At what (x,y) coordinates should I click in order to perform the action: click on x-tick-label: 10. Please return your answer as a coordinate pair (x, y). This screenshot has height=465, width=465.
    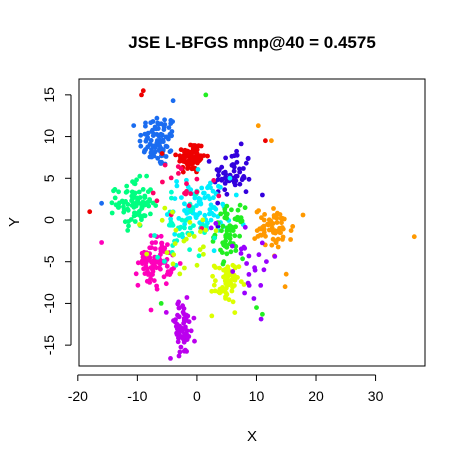
    Looking at the image, I should click on (257, 396).